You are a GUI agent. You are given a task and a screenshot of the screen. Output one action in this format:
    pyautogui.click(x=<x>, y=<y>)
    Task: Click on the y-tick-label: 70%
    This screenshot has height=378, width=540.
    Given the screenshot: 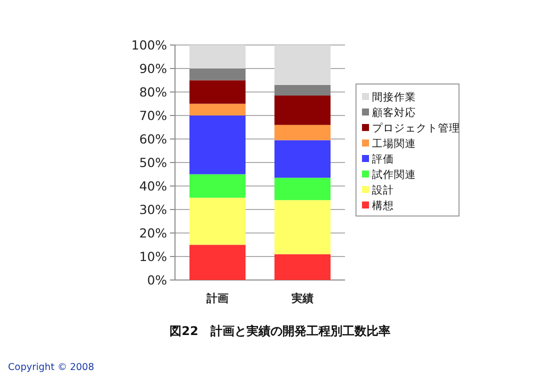 What is the action you would take?
    pyautogui.click(x=153, y=115)
    